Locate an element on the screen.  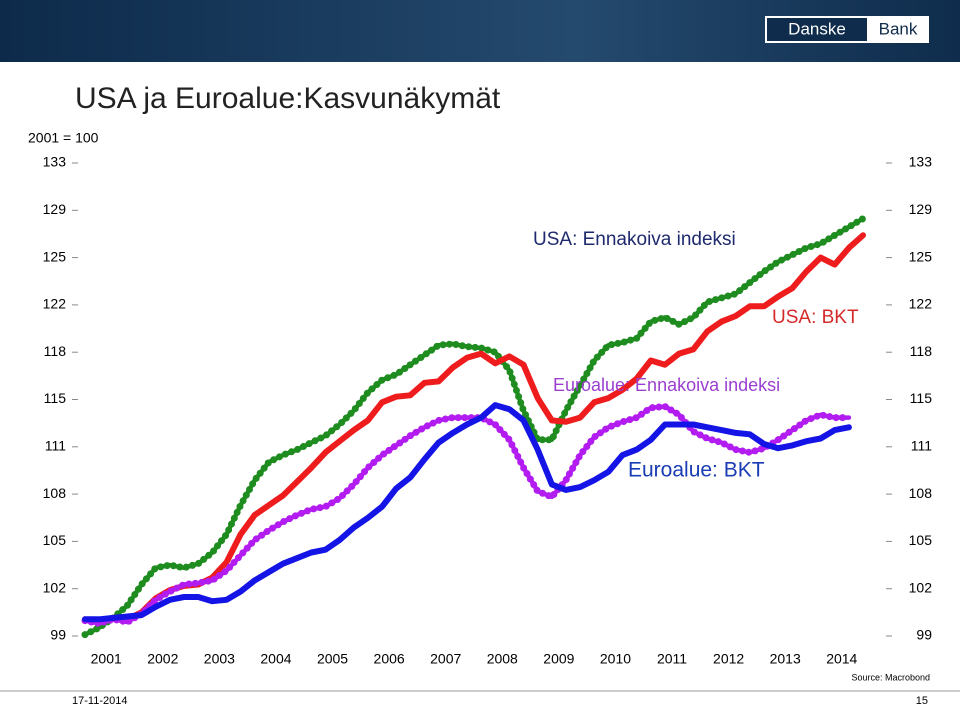
logo-left is located at coordinates (817, 29).